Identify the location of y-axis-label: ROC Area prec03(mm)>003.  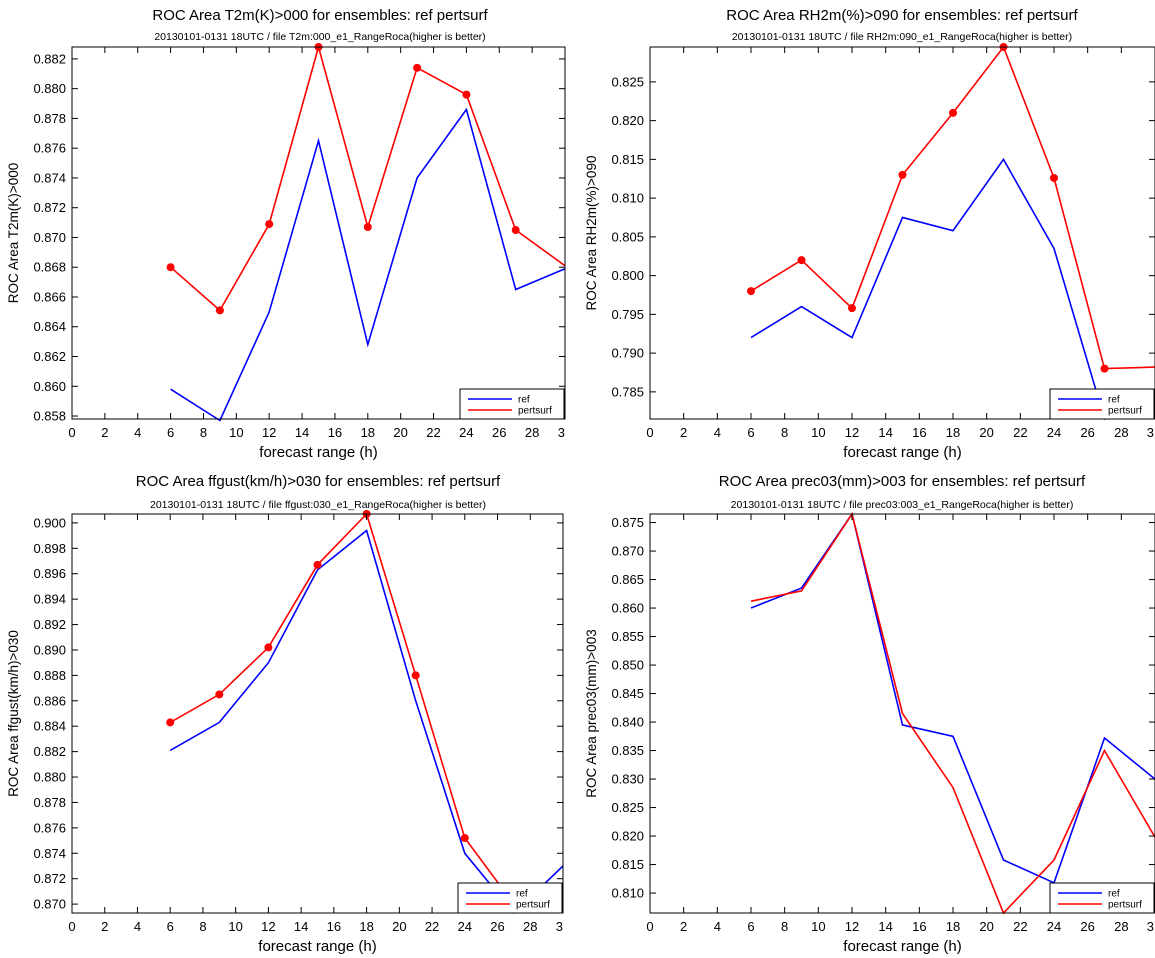
(591, 713).